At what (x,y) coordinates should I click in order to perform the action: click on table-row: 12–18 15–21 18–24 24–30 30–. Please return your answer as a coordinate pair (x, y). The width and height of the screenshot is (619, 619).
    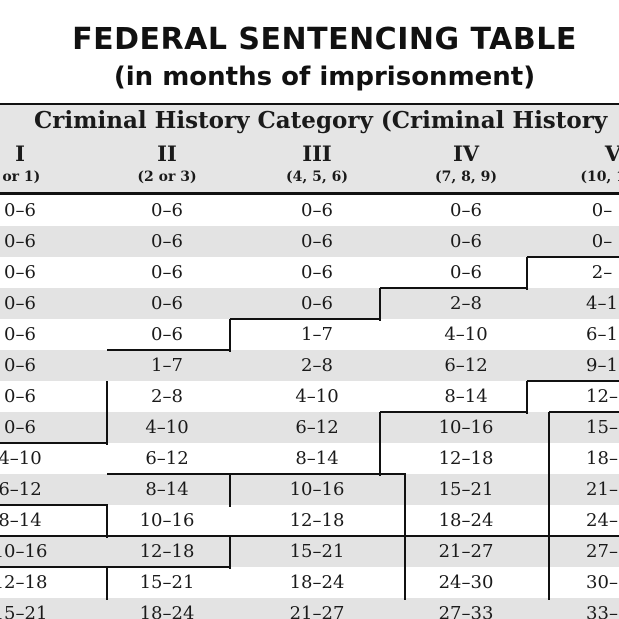
    Looking at the image, I should click on (309, 582).